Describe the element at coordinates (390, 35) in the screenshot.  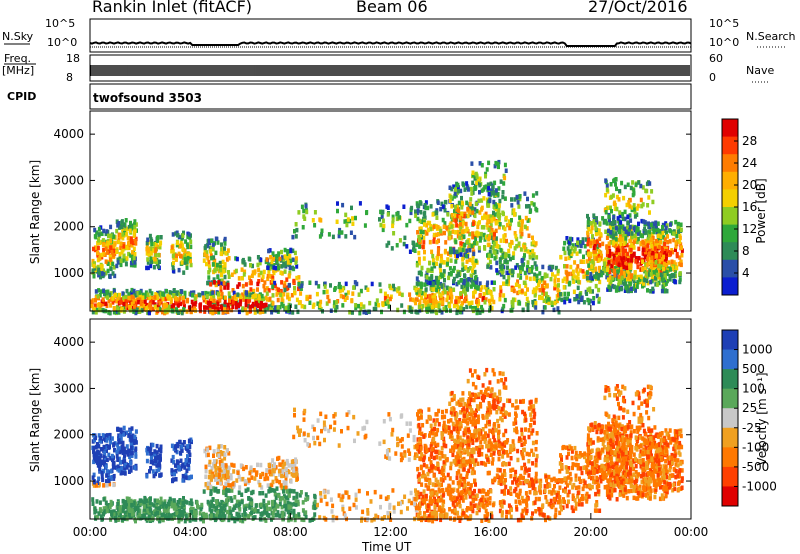
I see `noise-frame` at that location.